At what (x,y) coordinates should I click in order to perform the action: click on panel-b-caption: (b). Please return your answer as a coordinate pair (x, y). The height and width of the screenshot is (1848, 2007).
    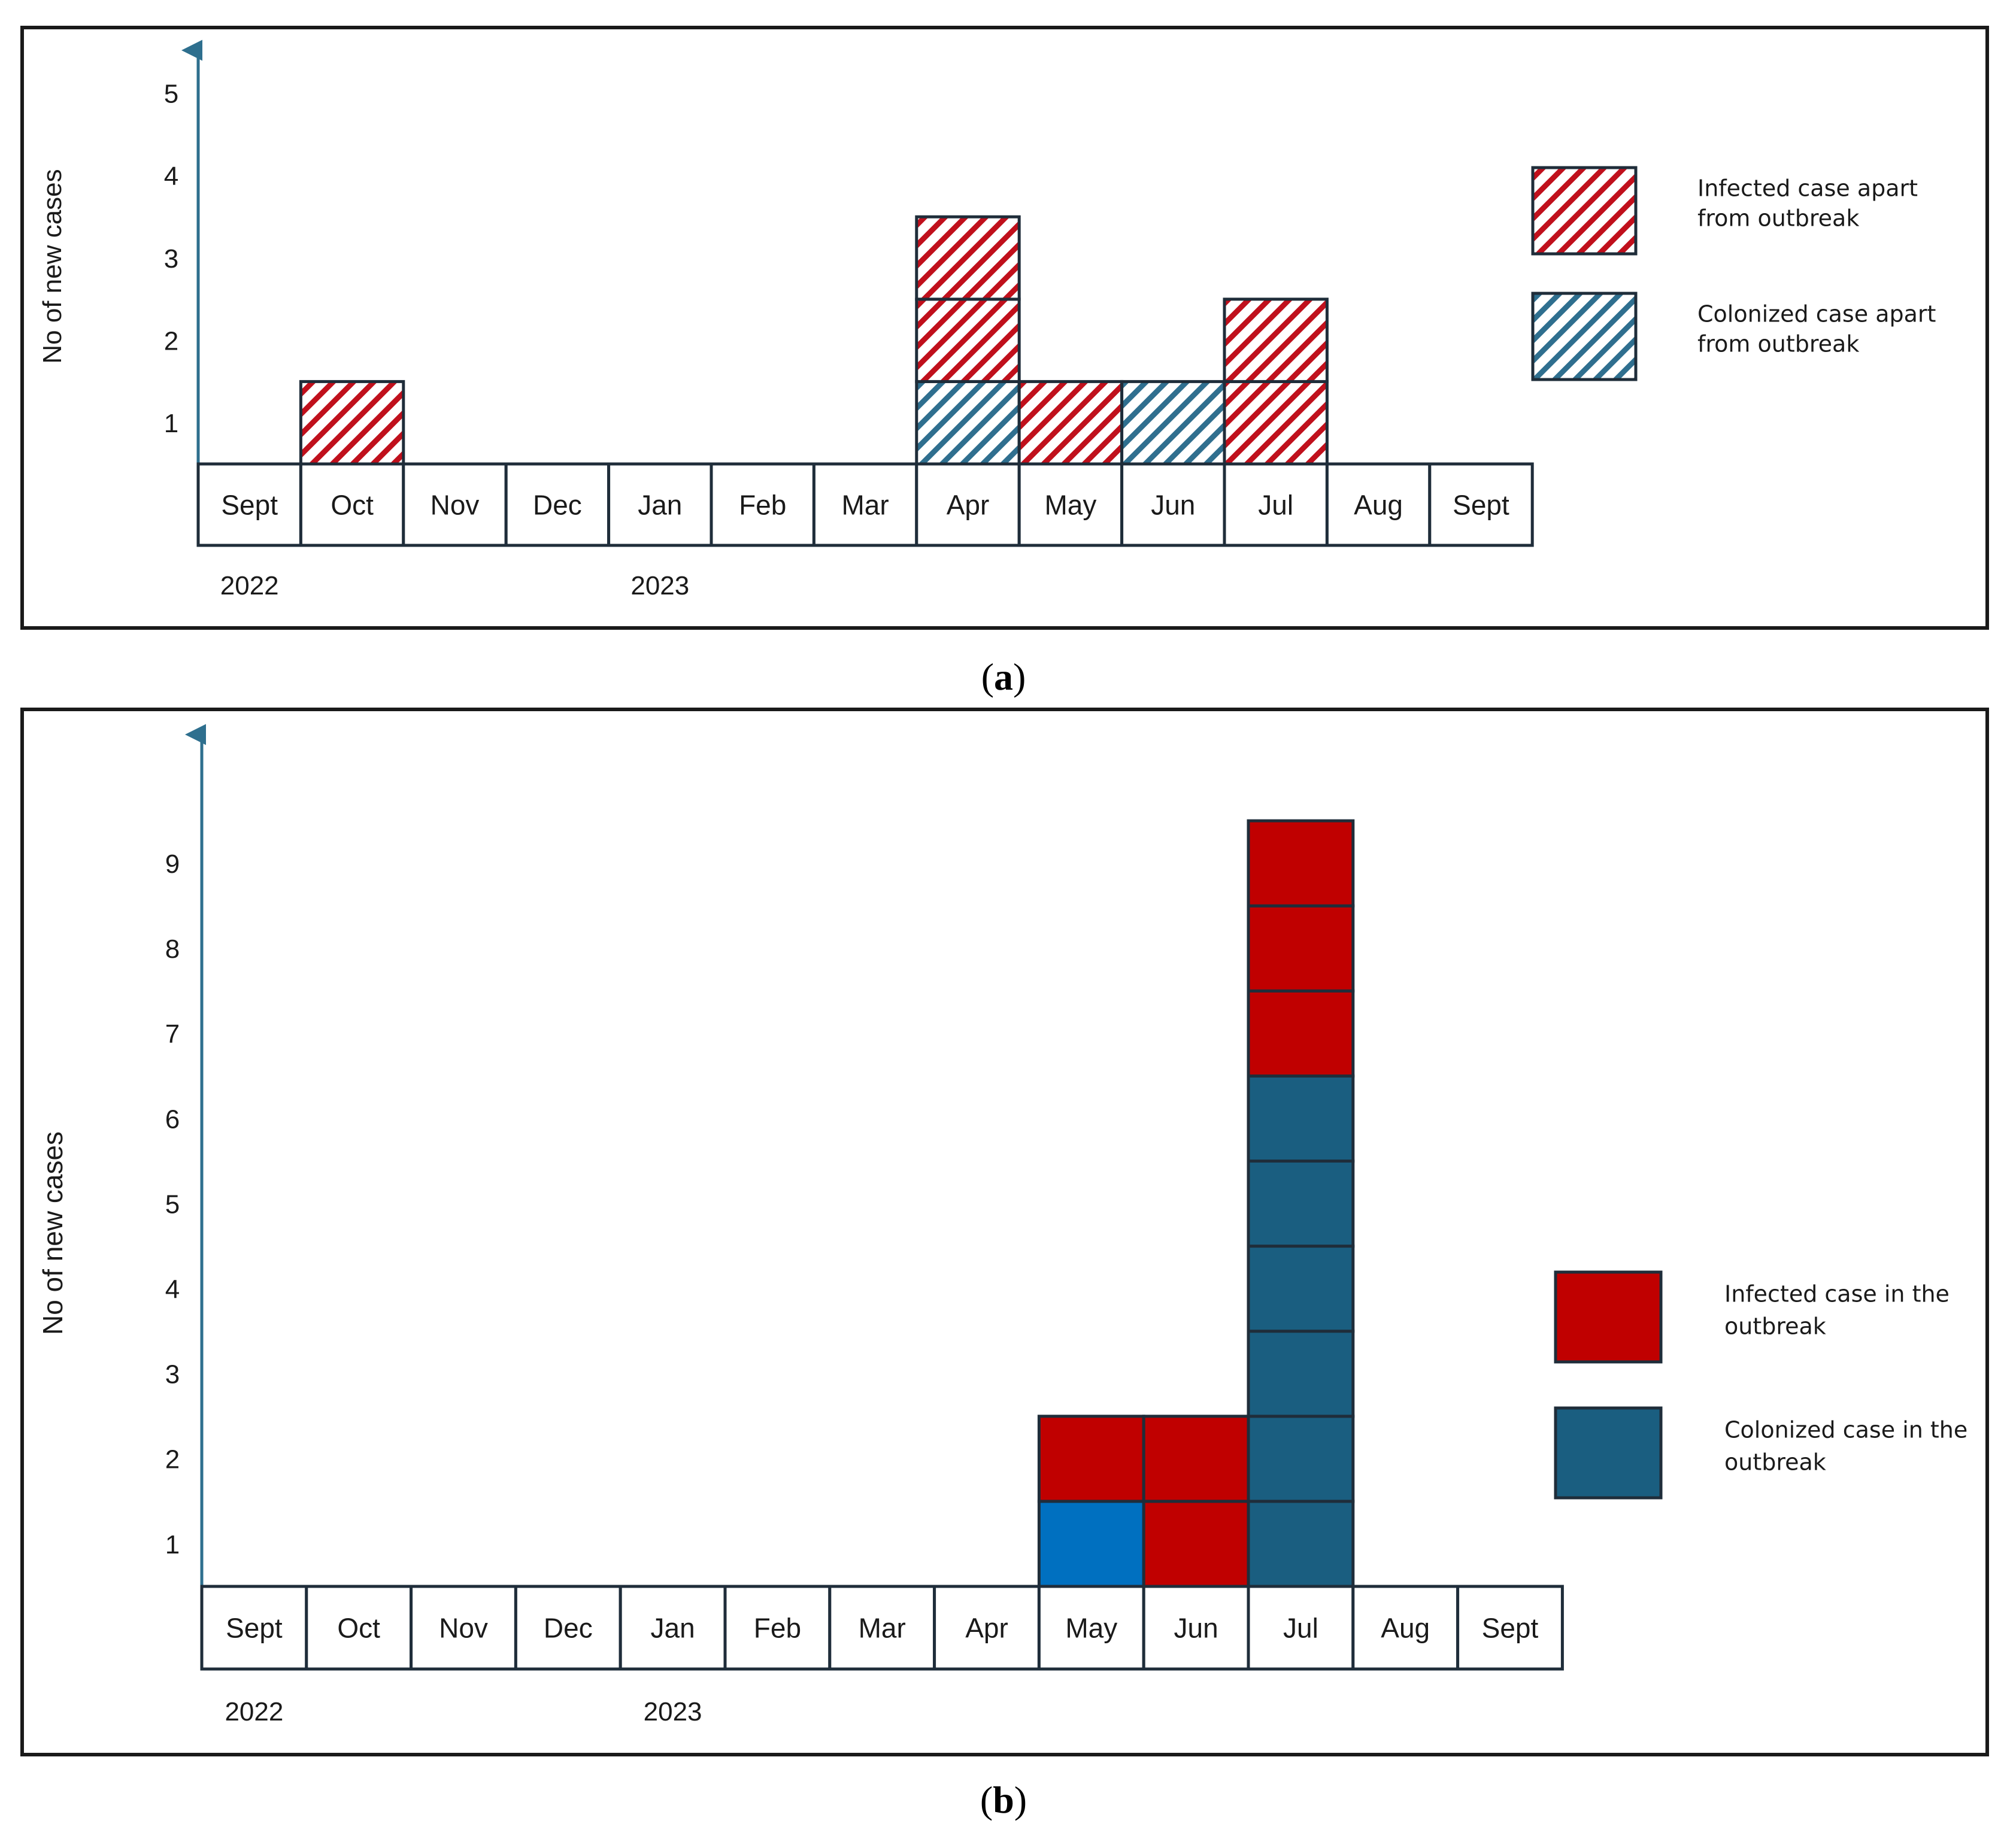
    Looking at the image, I should click on (1003, 1800).